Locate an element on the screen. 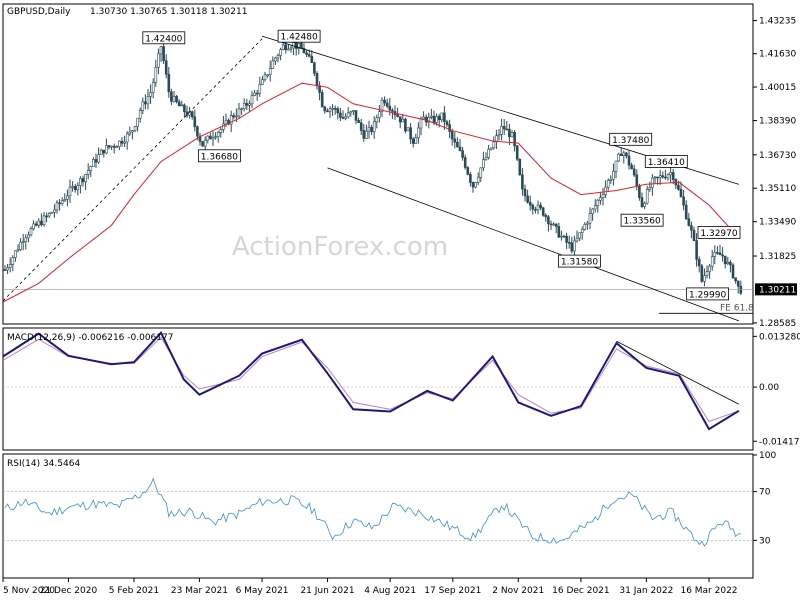 This screenshot has height=600, width=800. price-tick-label: 1.43235 is located at coordinates (777, 22).